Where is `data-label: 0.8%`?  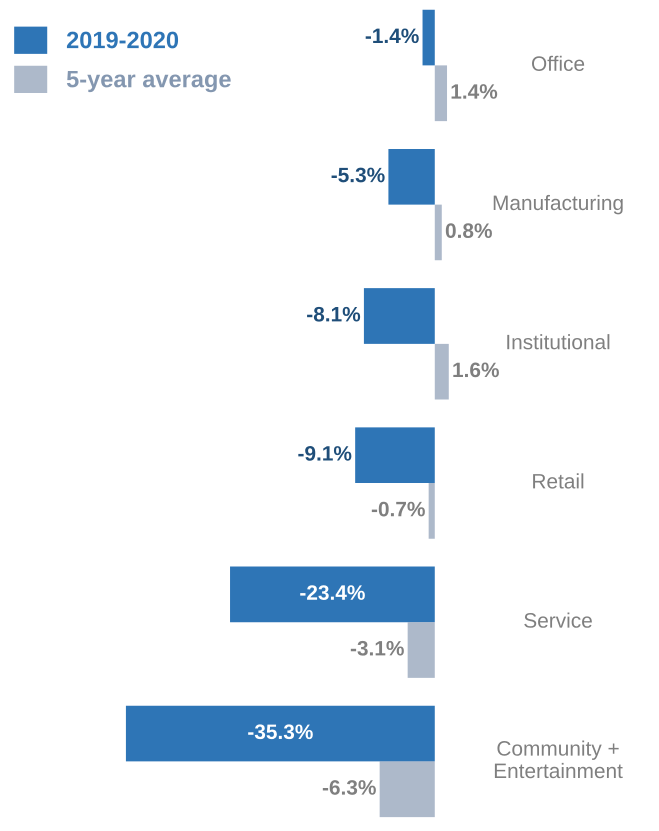
data-label: 0.8% is located at coordinates (469, 230).